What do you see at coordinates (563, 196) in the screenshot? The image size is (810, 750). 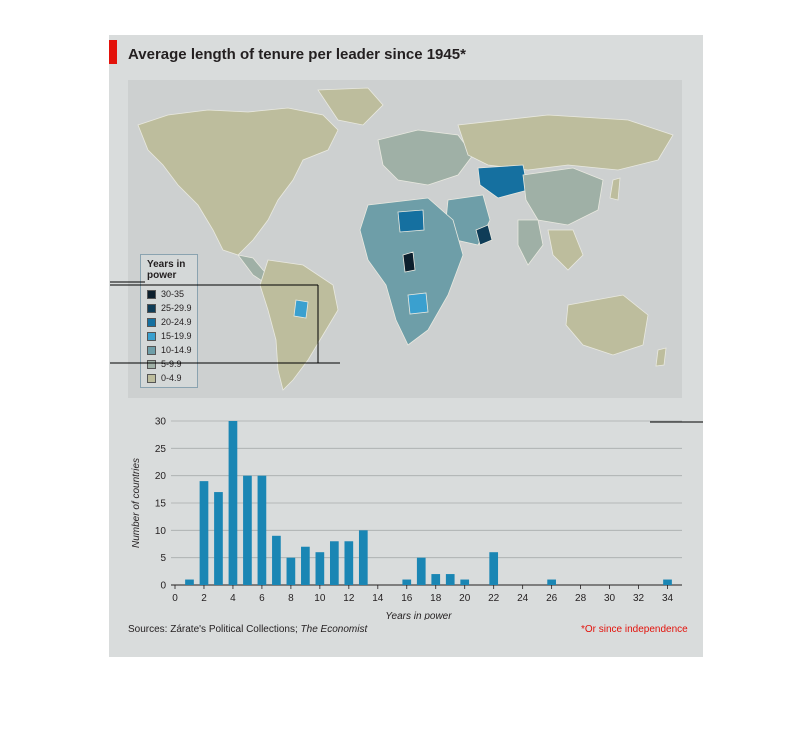 I see `map-china` at bounding box center [563, 196].